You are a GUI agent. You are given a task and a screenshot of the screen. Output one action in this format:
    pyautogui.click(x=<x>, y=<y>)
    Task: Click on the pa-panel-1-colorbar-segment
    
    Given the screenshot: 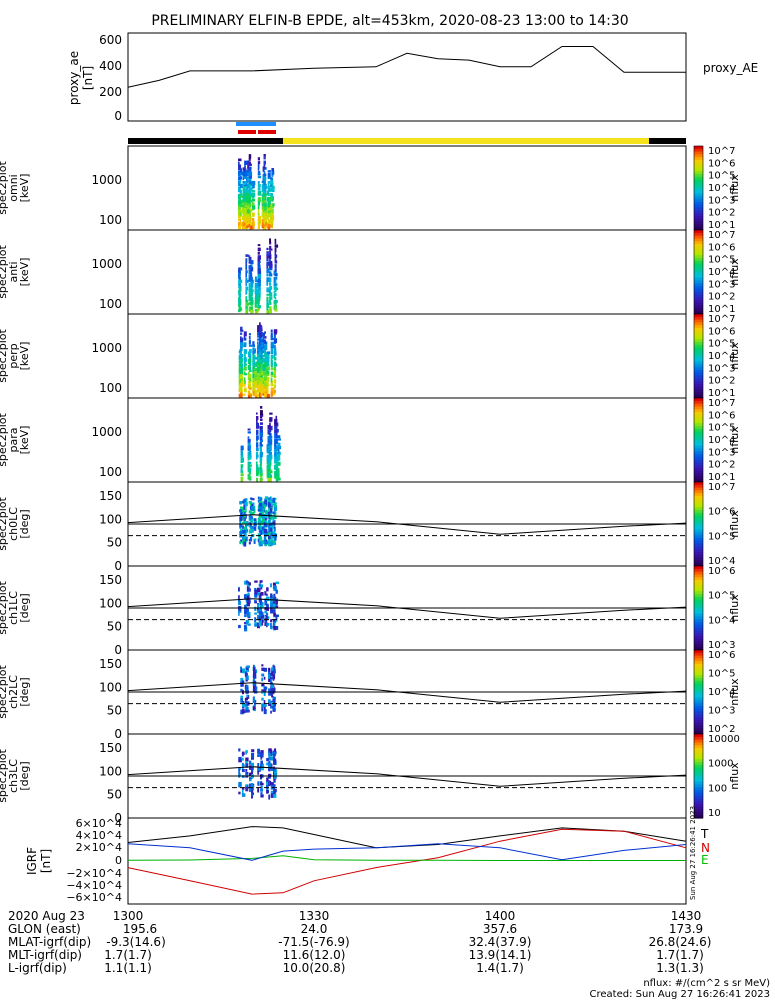 What is the action you would take?
    pyautogui.click(x=698, y=615)
    